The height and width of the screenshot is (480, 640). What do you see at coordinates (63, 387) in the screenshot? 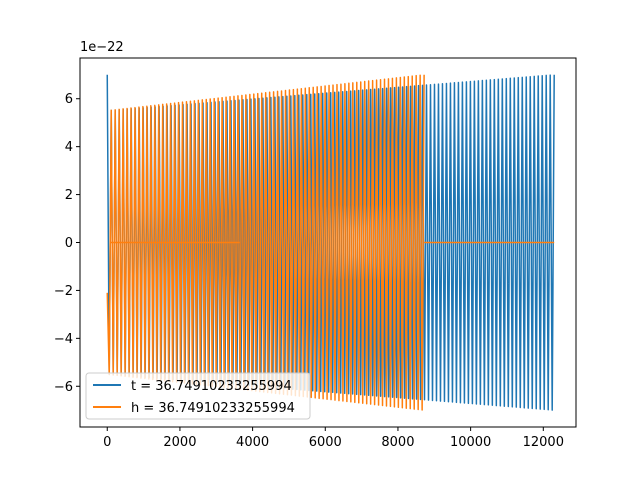
I see `y-tick-label: −6` at bounding box center [63, 387].